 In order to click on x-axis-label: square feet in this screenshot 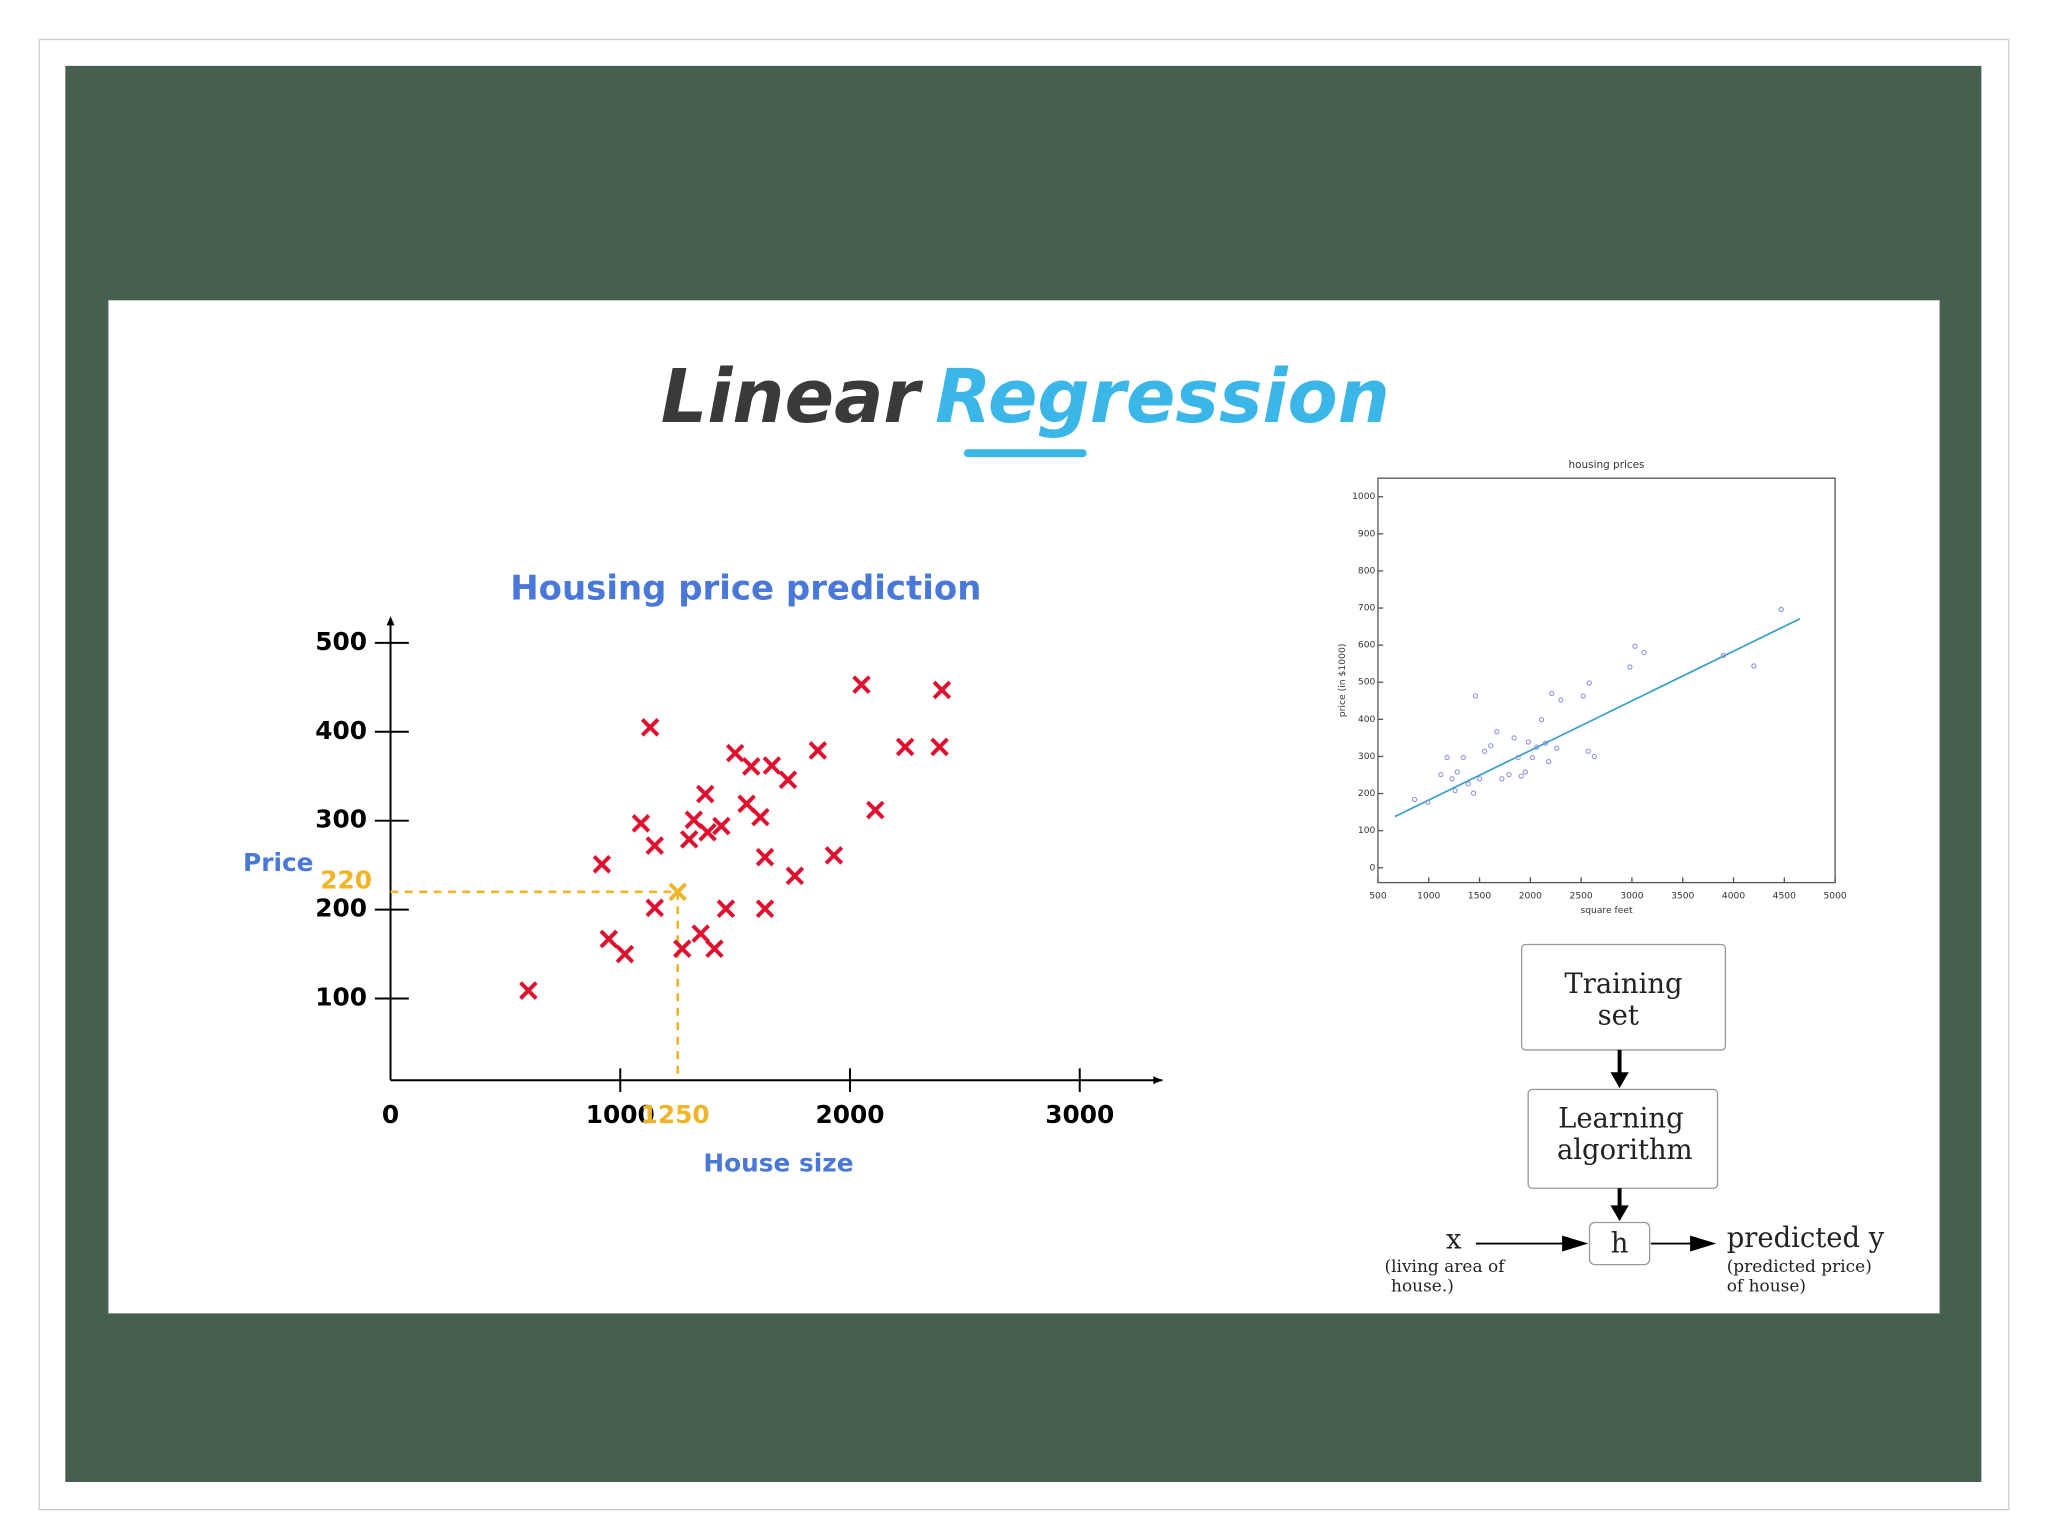, I will do `click(1607, 910)`.